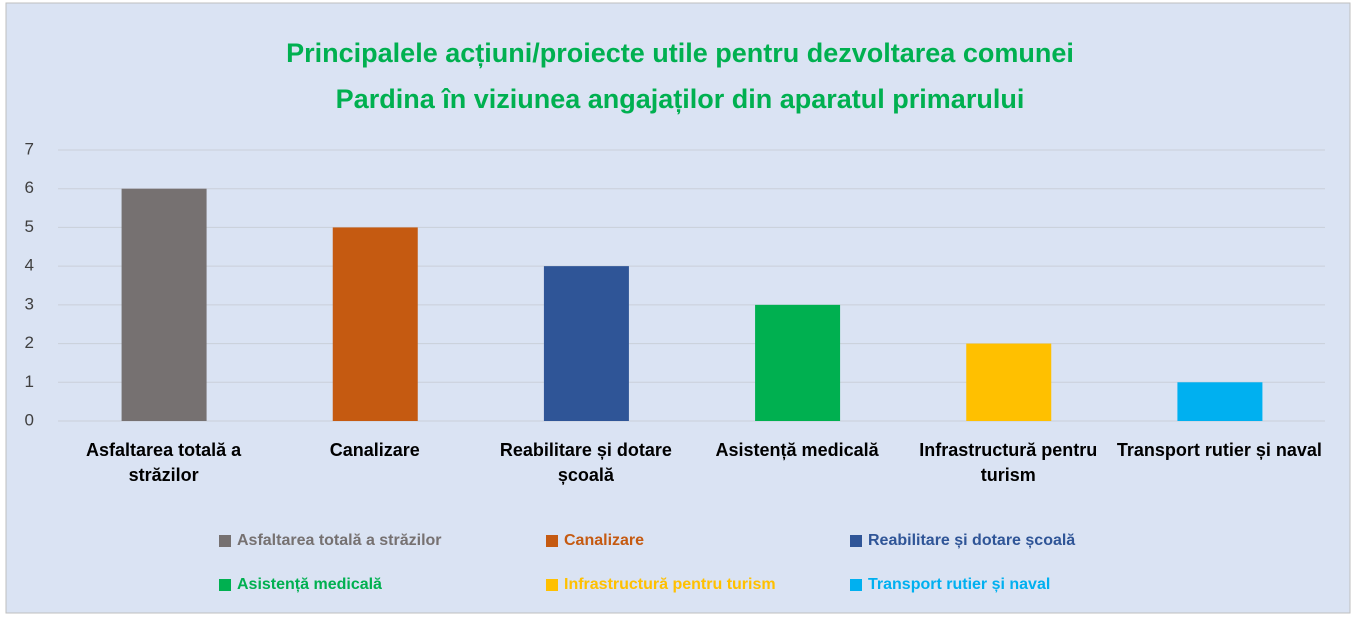 The image size is (1357, 617). What do you see at coordinates (309, 584) in the screenshot?
I see `legend-label: Asistență medicală` at bounding box center [309, 584].